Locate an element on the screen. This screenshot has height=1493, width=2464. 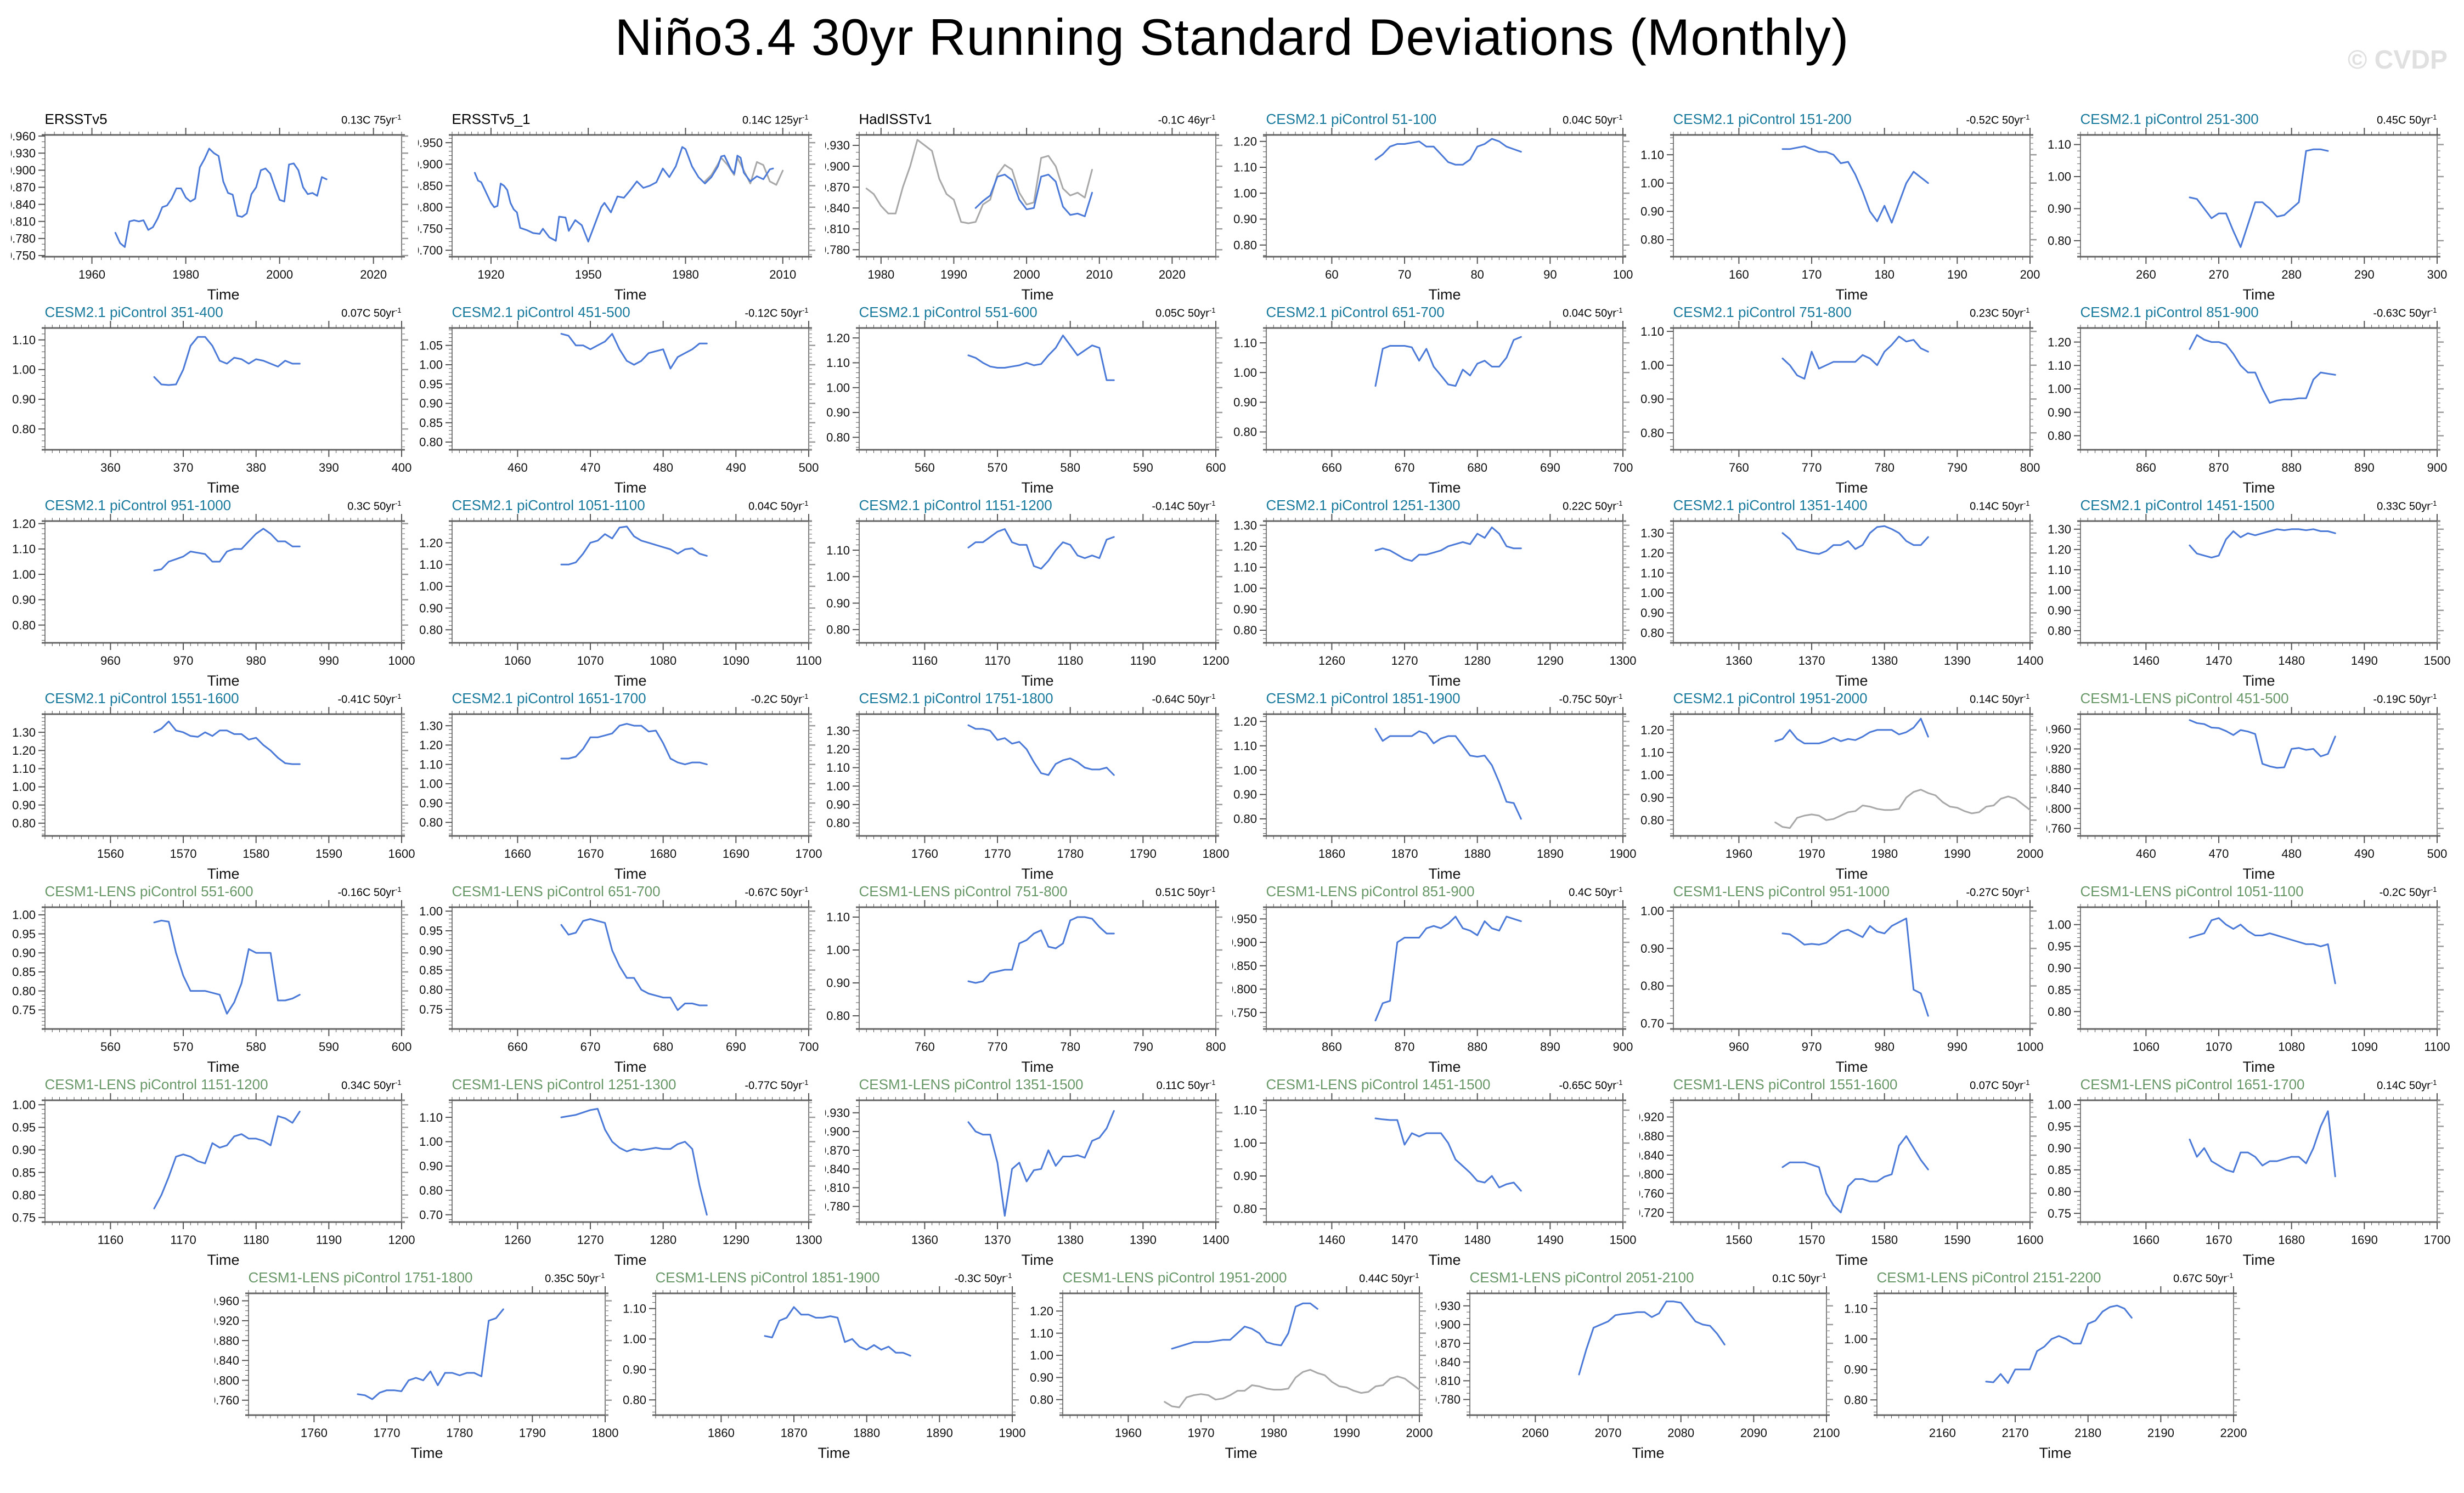
x-tick-label: 1900 is located at coordinates (1012, 1433).